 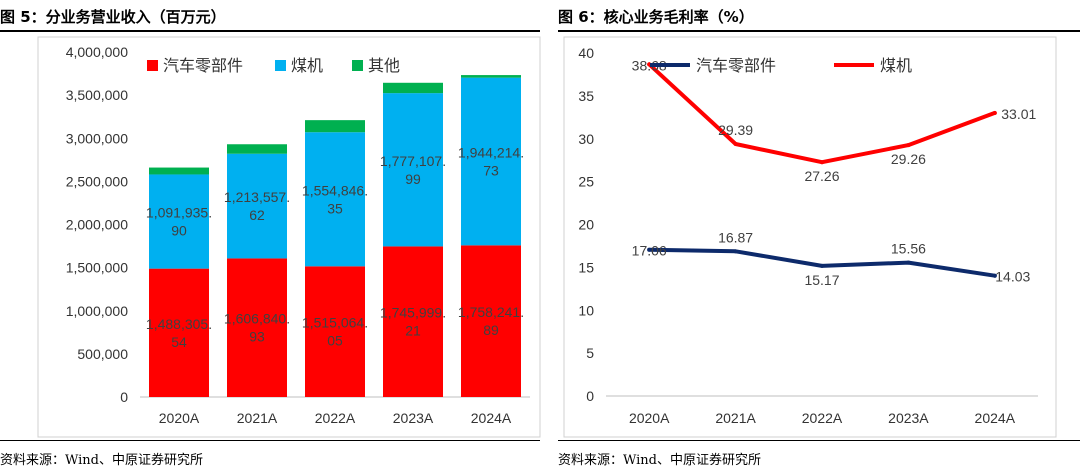 What do you see at coordinates (97, 311) in the screenshot?
I see `y-tick-label: 1,000,000` at bounding box center [97, 311].